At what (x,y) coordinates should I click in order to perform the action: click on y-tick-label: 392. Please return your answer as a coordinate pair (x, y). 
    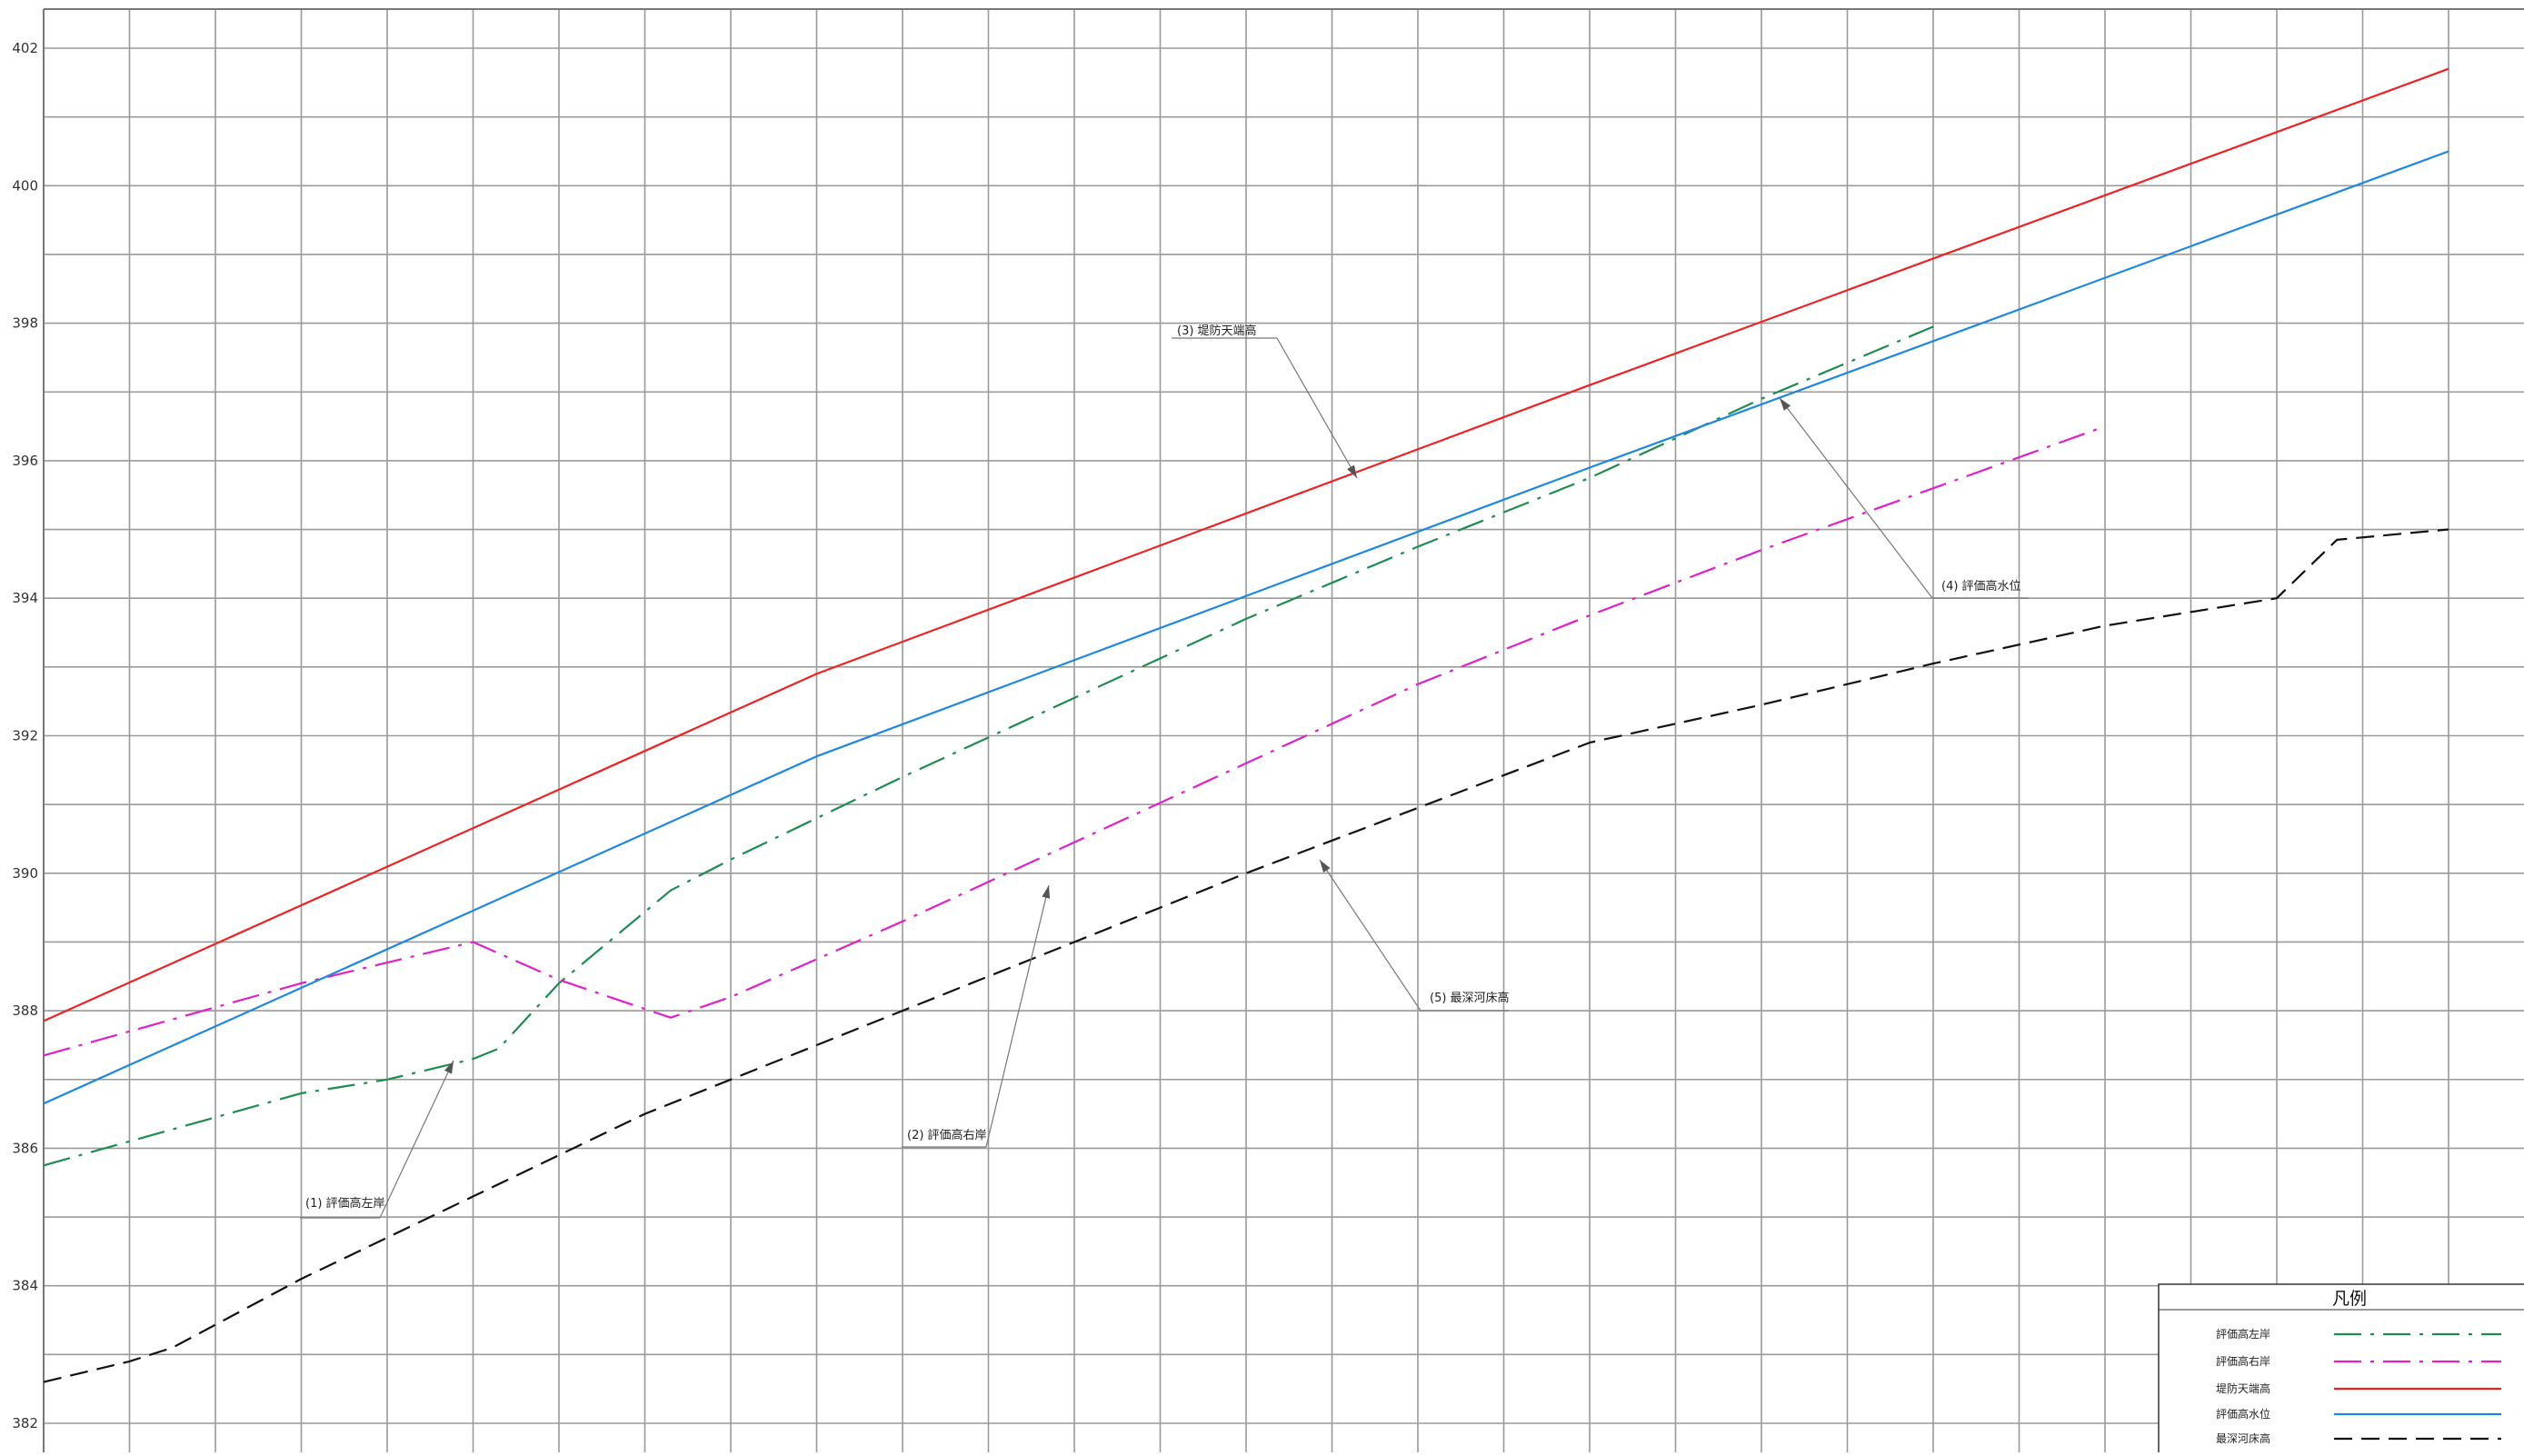
    Looking at the image, I should click on (25, 736).